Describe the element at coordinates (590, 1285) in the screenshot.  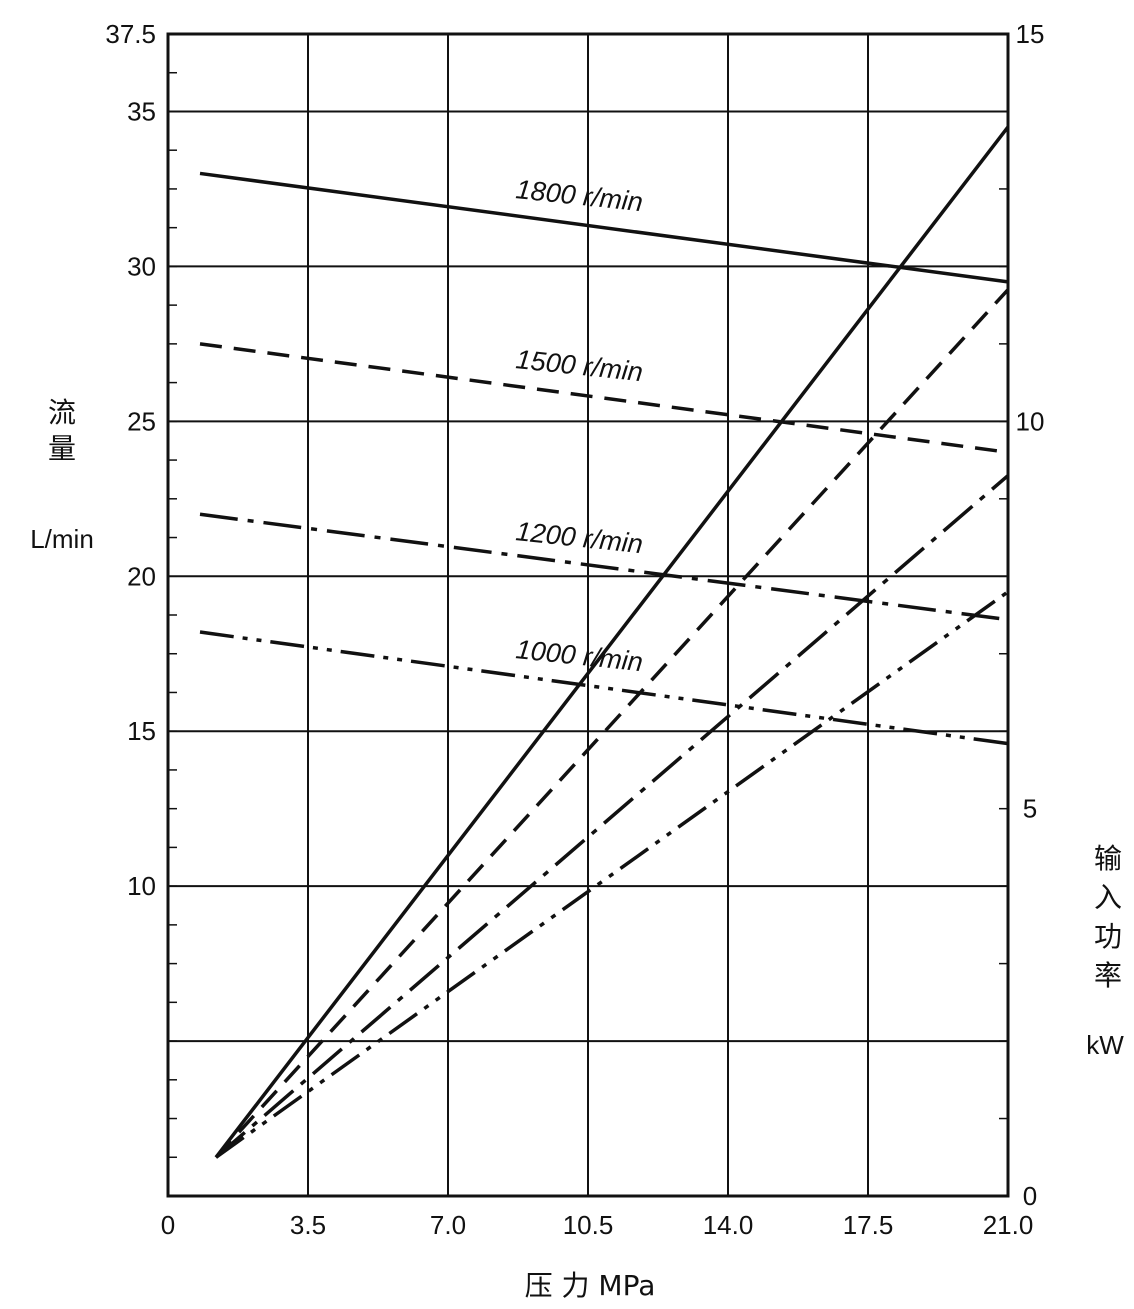
I see `x-axis-title: 压 力 MPa` at that location.